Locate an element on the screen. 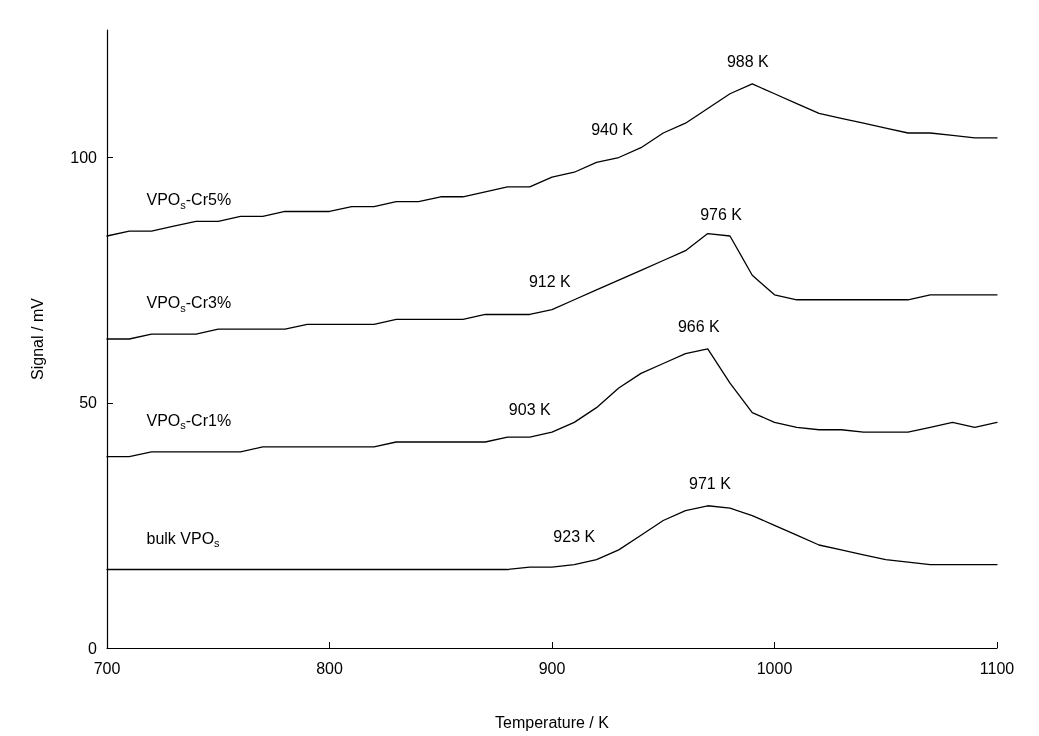 The height and width of the screenshot is (736, 1039). x-tick-label: 1000 is located at coordinates (774, 668).